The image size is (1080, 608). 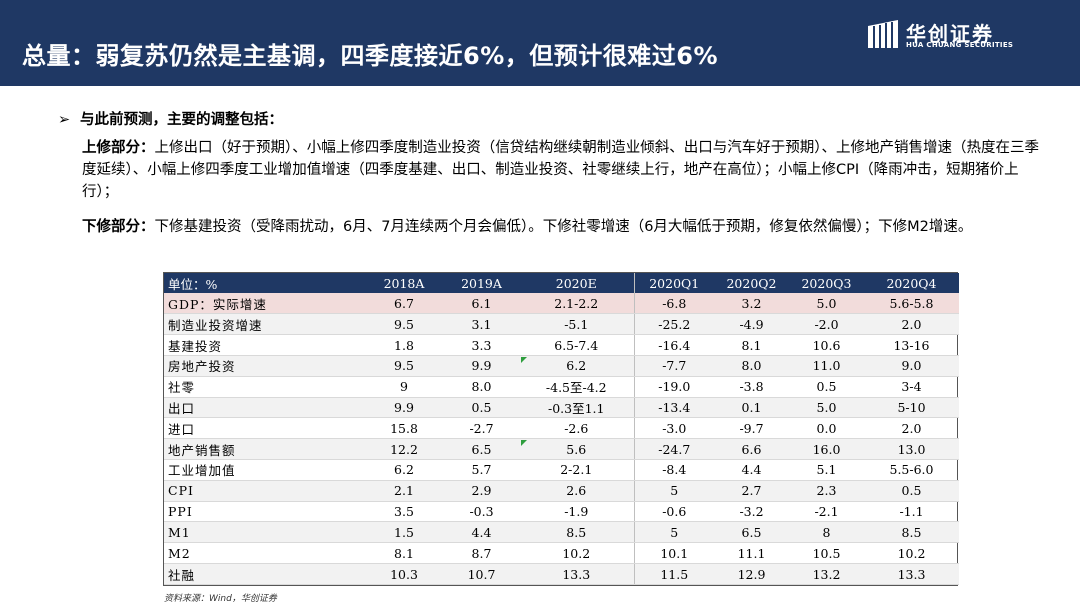 I want to click on table-cell: 15.8, so click(x=404, y=428).